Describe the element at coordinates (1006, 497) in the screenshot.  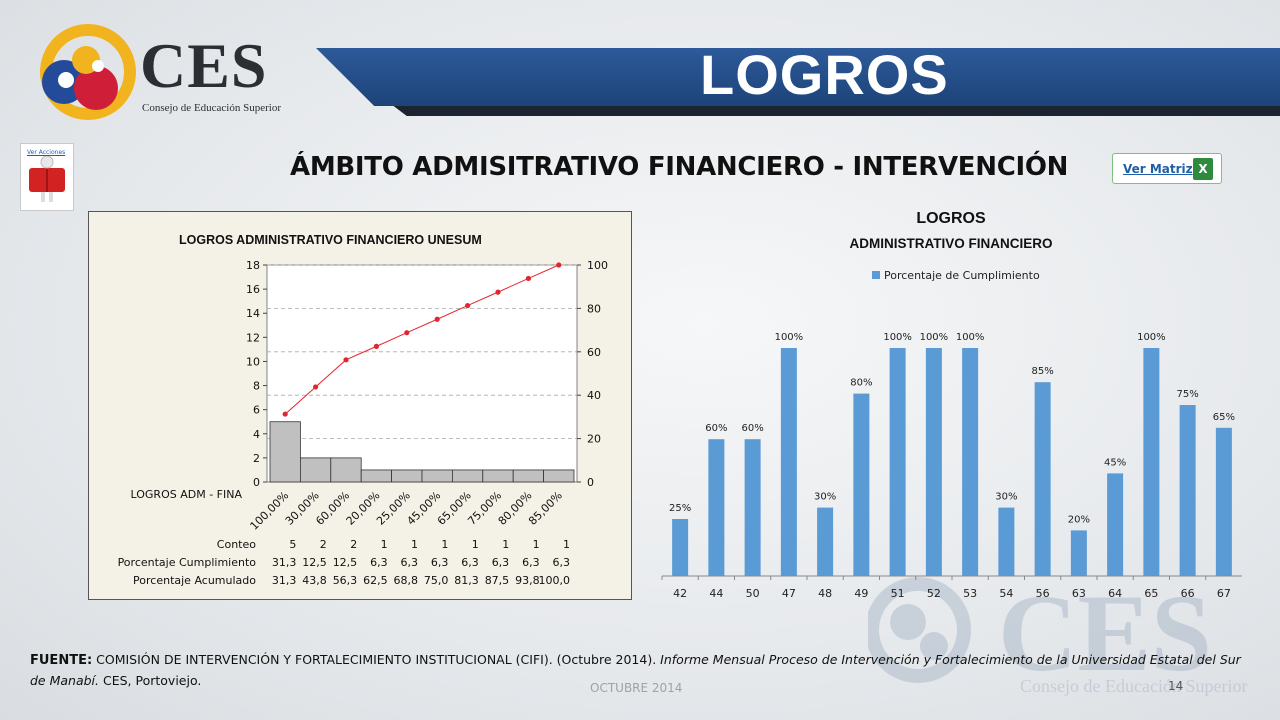
I see `compliance-data-label: 30%` at that location.